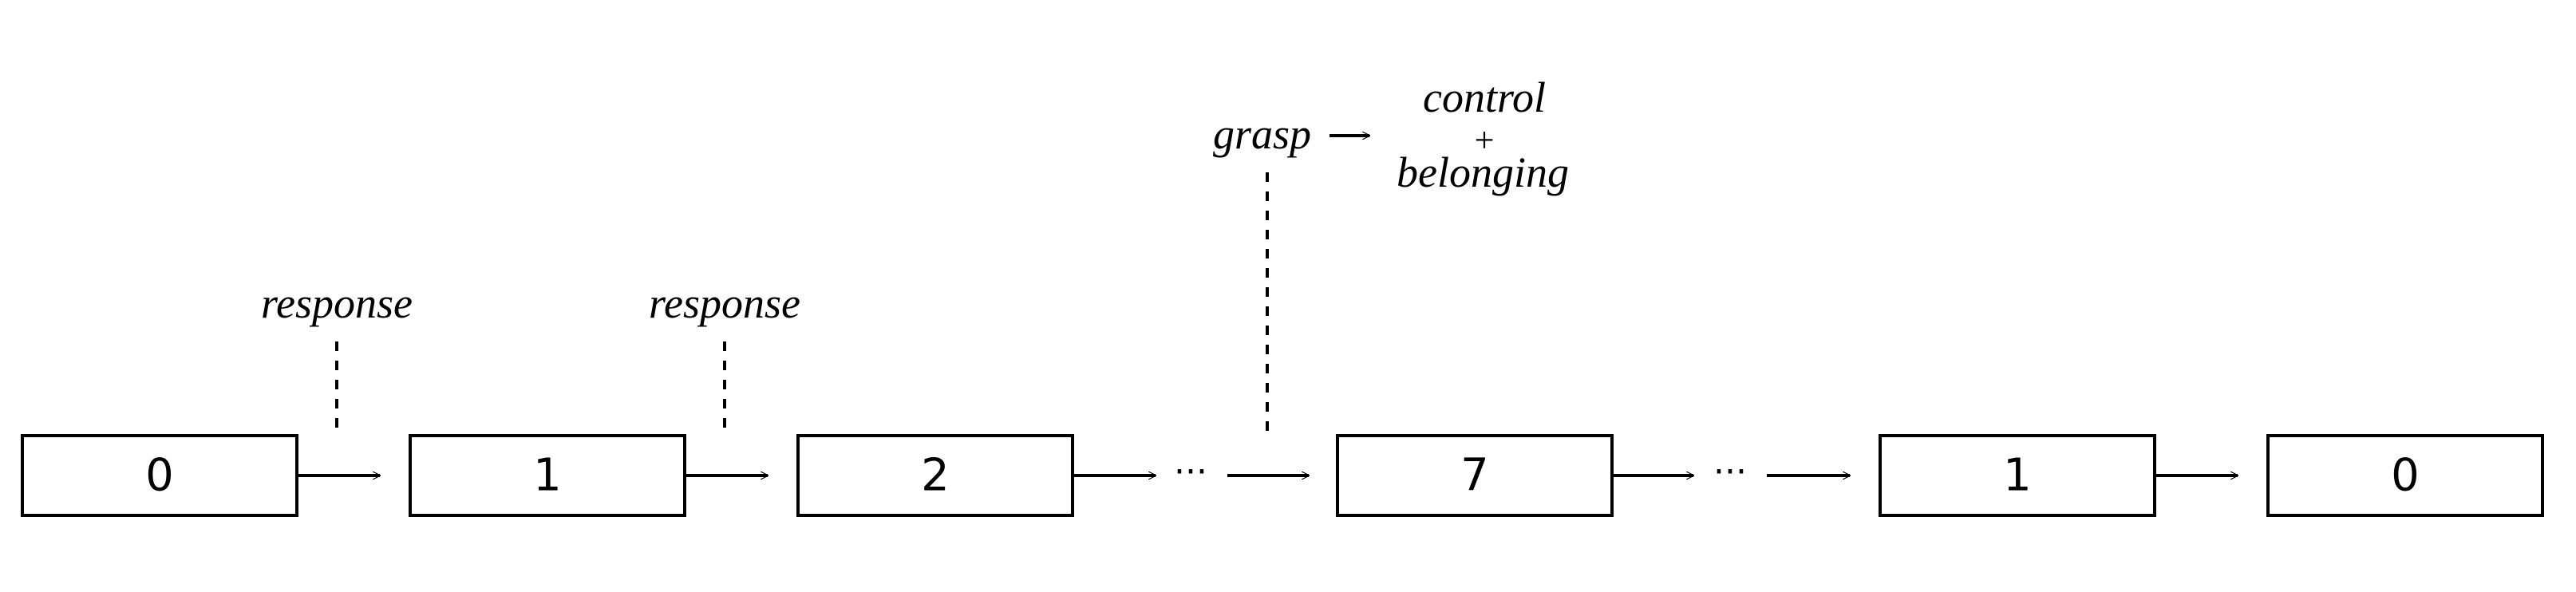 Image resolution: width=2576 pixels, height=592 pixels. I want to click on state-box-7: 7, so click(1475, 475).